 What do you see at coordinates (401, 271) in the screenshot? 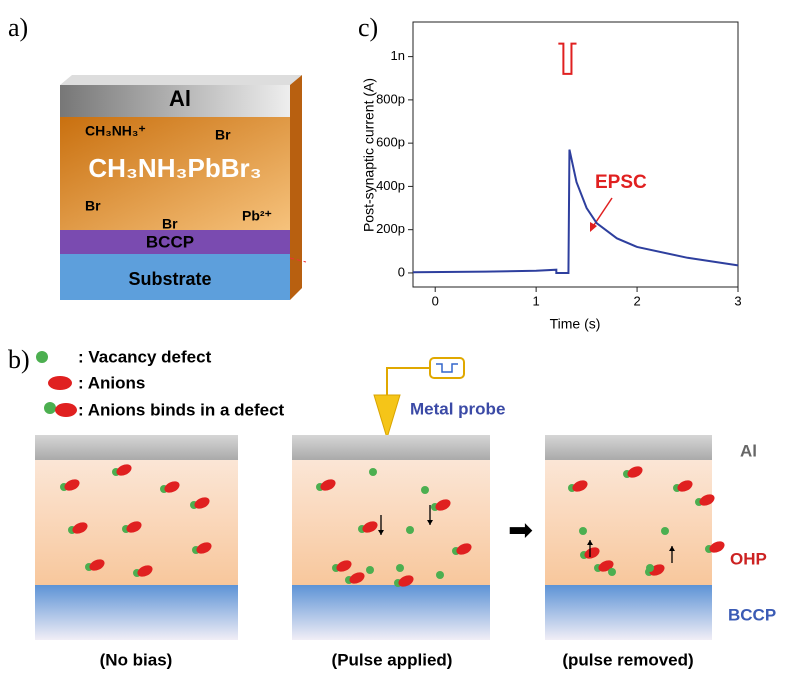
I see `y-tick-label: 0` at bounding box center [401, 271].